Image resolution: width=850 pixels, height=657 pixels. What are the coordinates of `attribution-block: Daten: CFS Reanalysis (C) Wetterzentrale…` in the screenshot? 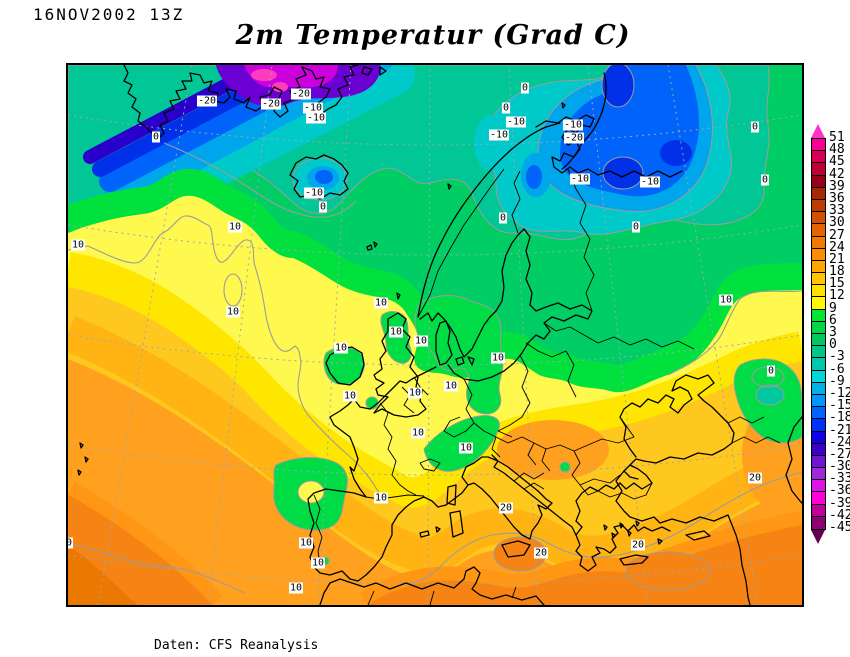 It's located at (236, 631).